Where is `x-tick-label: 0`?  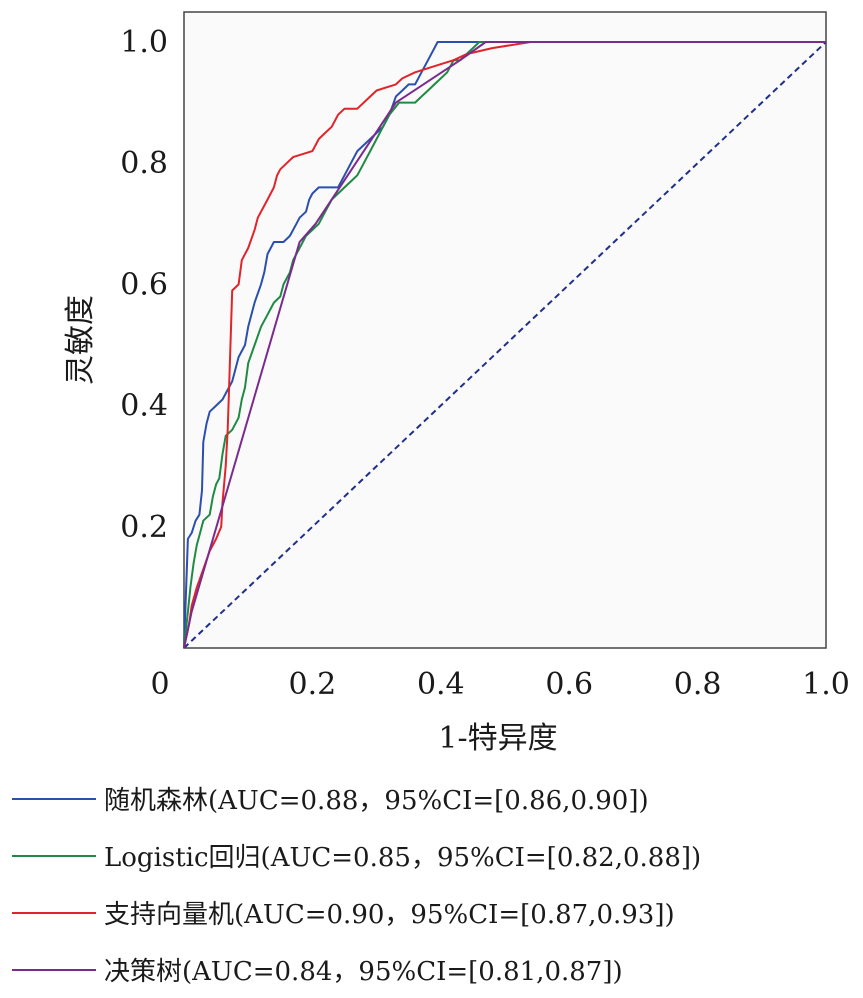
x-tick-label: 0 is located at coordinates (159, 684).